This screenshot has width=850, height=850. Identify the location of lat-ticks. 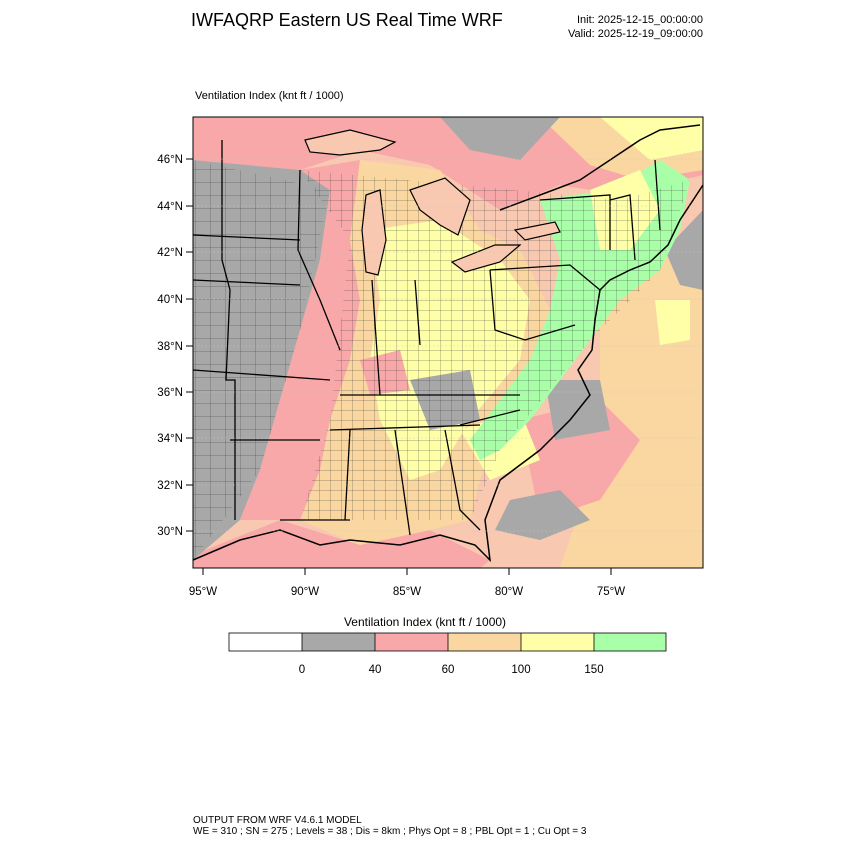
(189, 345).